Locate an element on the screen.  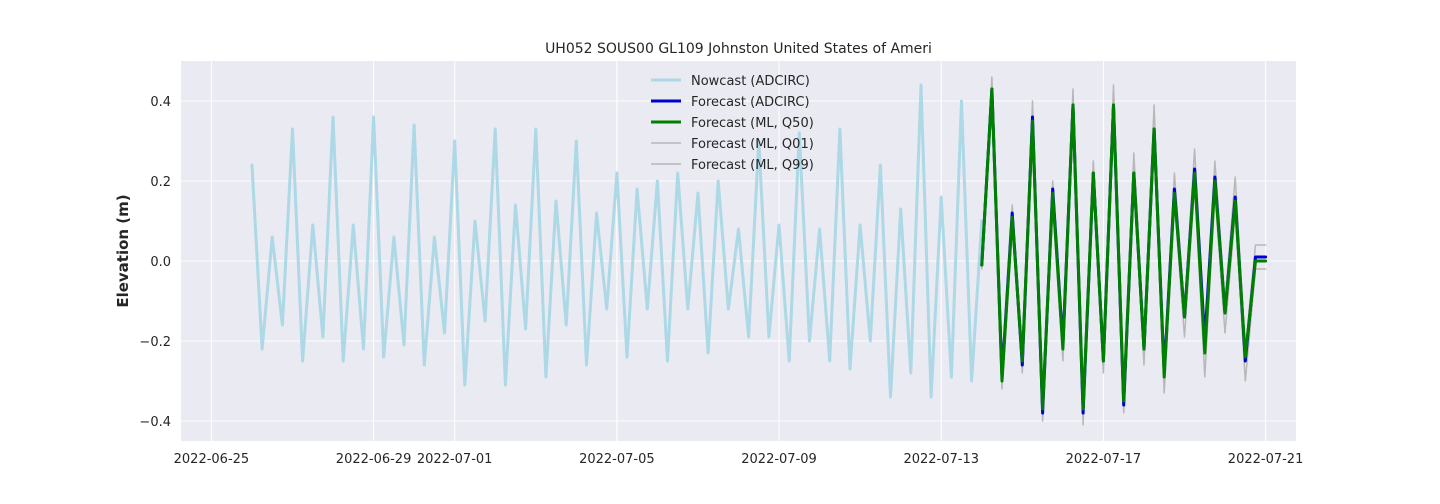
y-tick-label: 0.0 is located at coordinates (160, 262).